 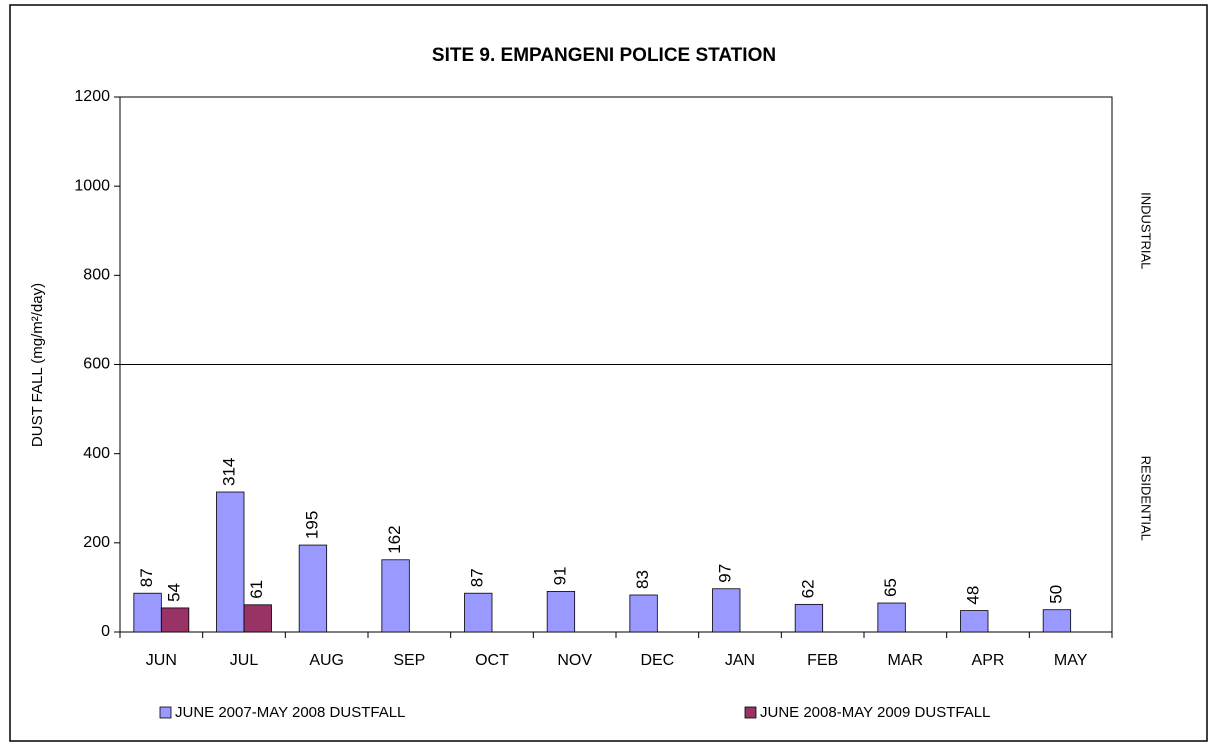 I want to click on data-label: 62, so click(x=807, y=588).